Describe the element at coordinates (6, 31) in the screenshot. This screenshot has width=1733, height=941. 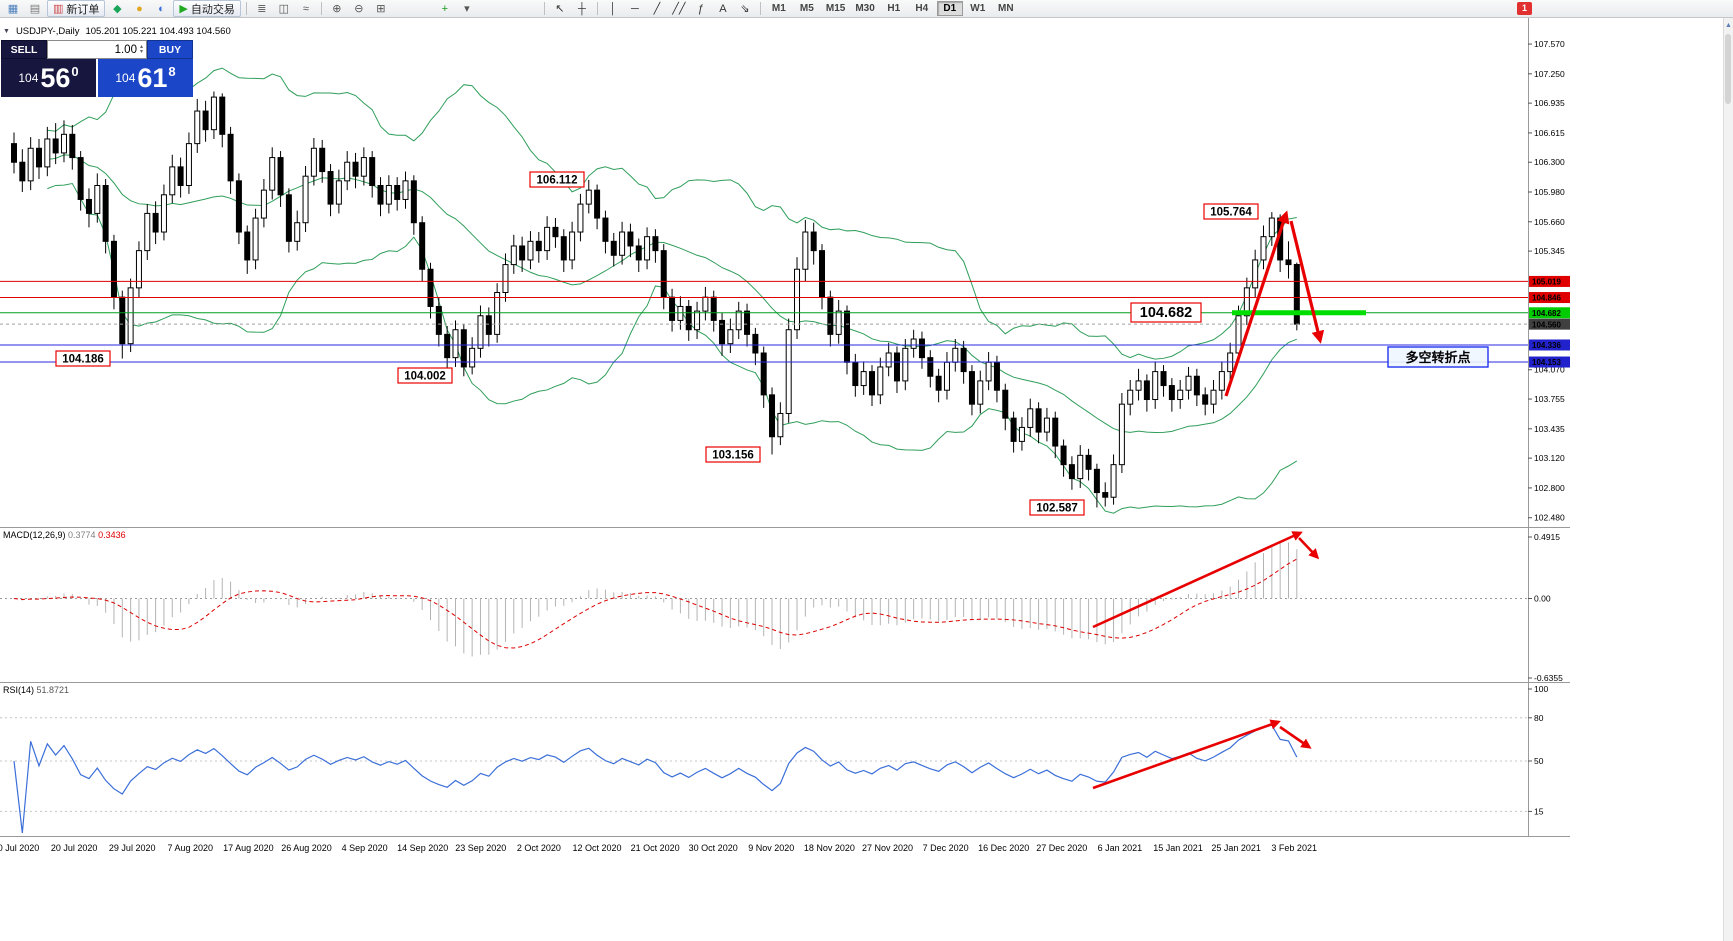
I see `panel-collapse-icon: ▼` at that location.